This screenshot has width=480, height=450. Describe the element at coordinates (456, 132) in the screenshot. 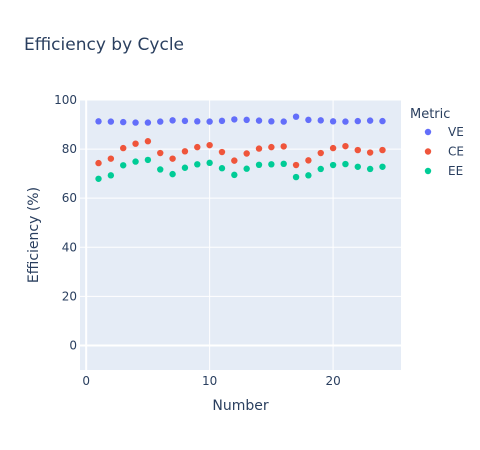

I see `legend-label-ve: VE` at that location.